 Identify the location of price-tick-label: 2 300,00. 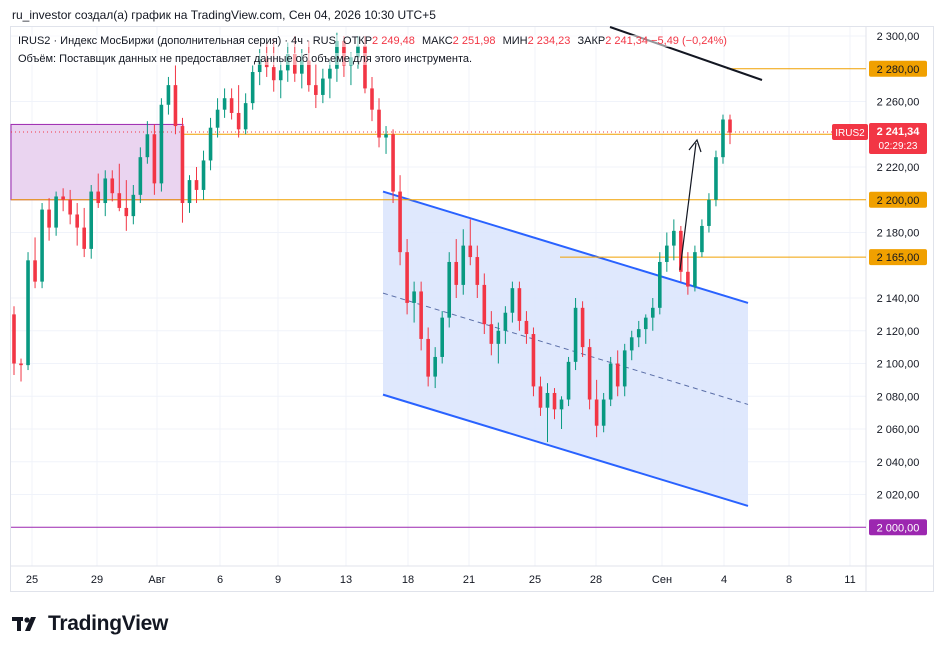
(898, 37).